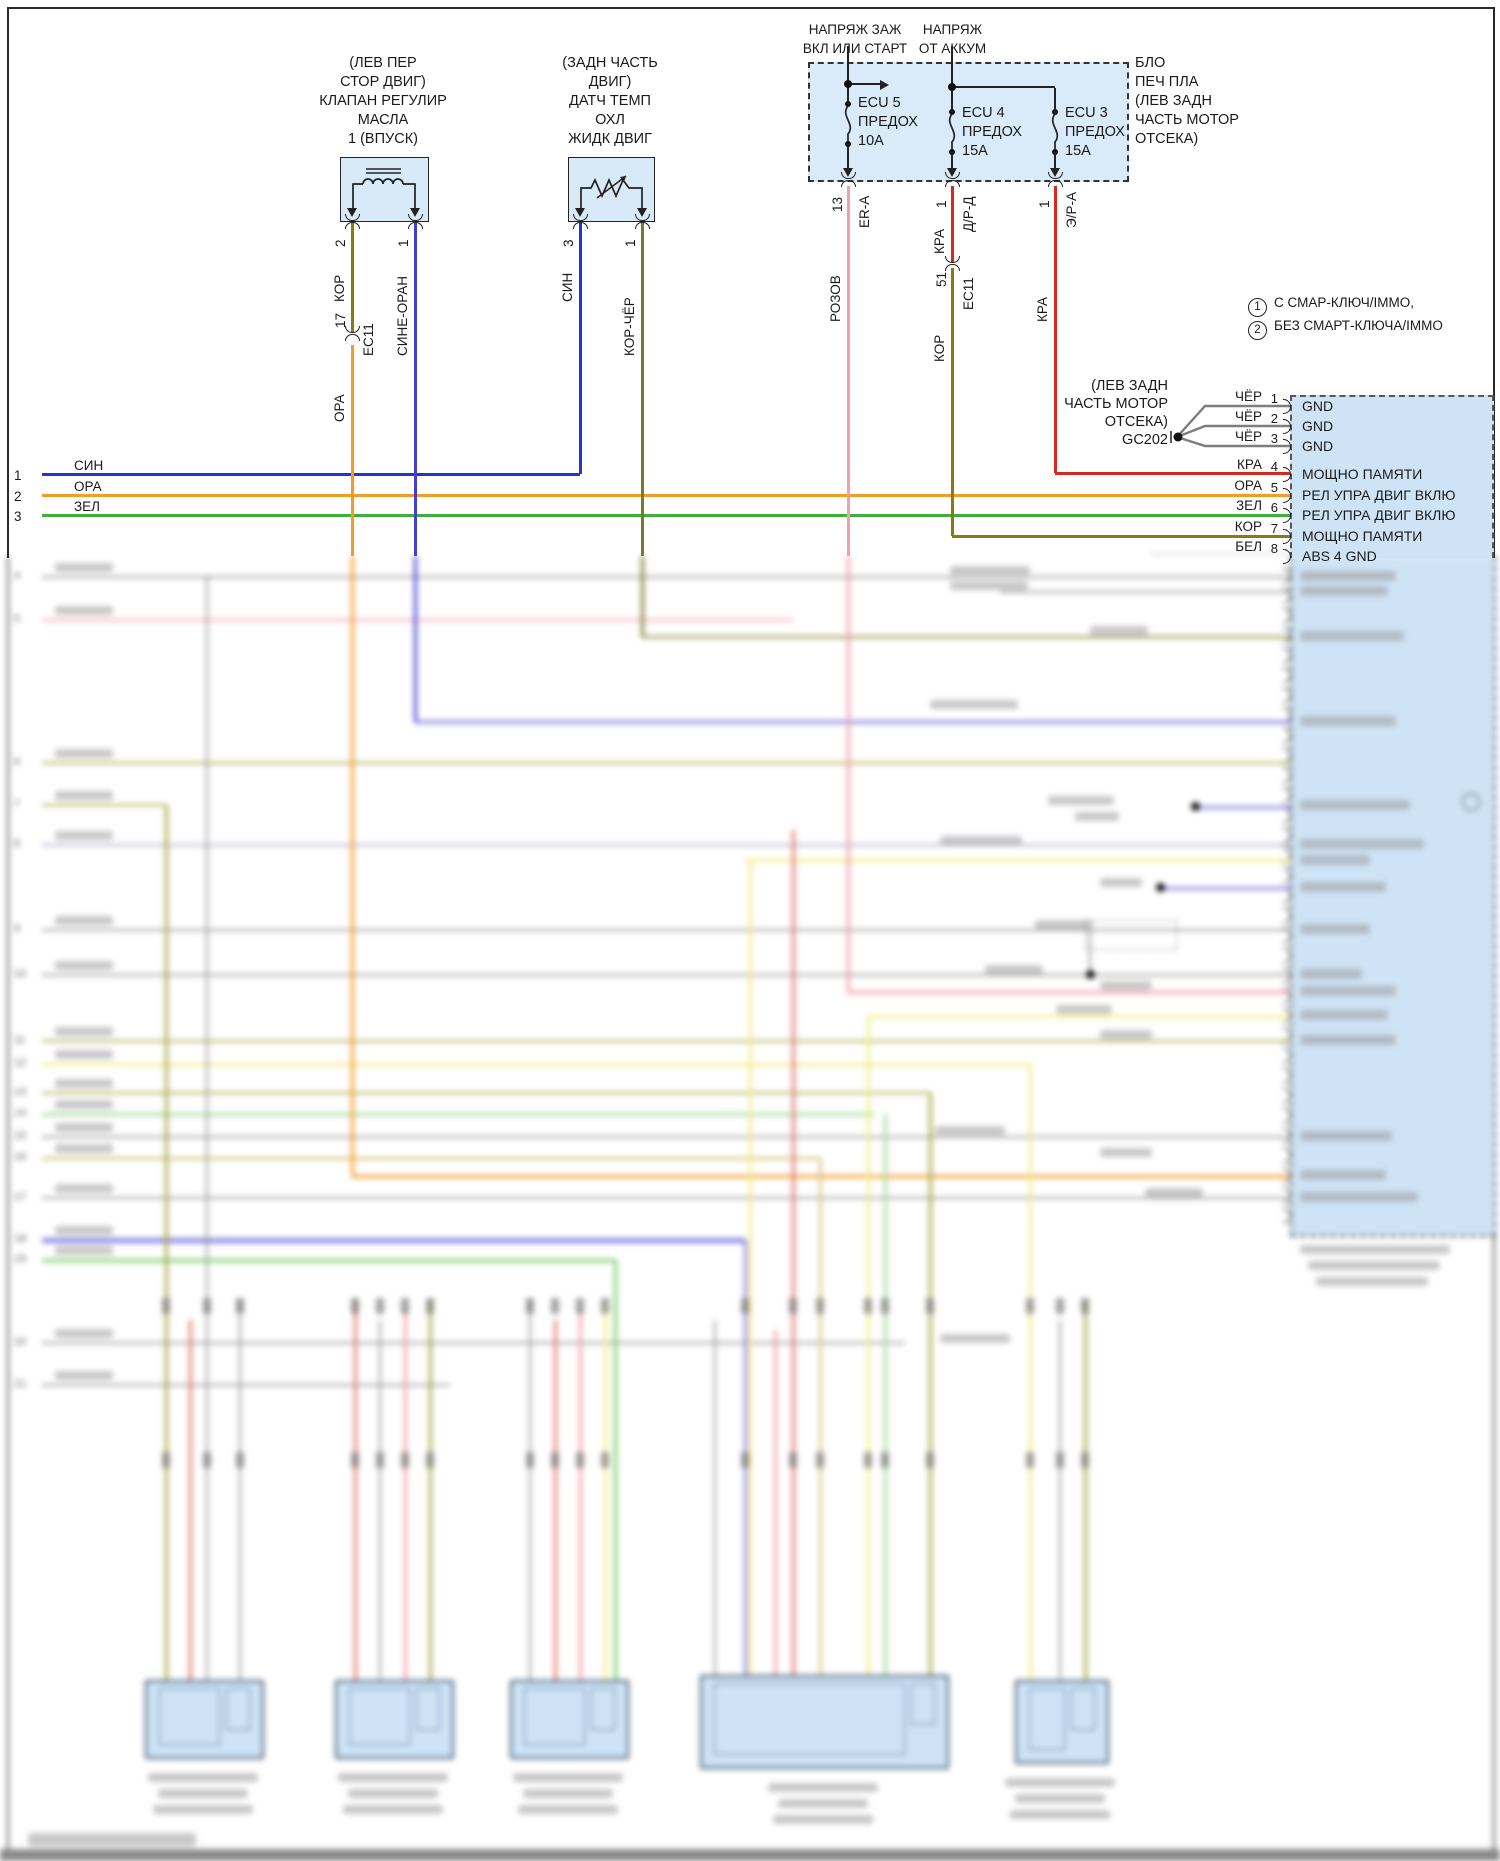 The height and width of the screenshot is (1861, 1500). What do you see at coordinates (20, 1092) in the screenshot?
I see `row-number: 13` at bounding box center [20, 1092].